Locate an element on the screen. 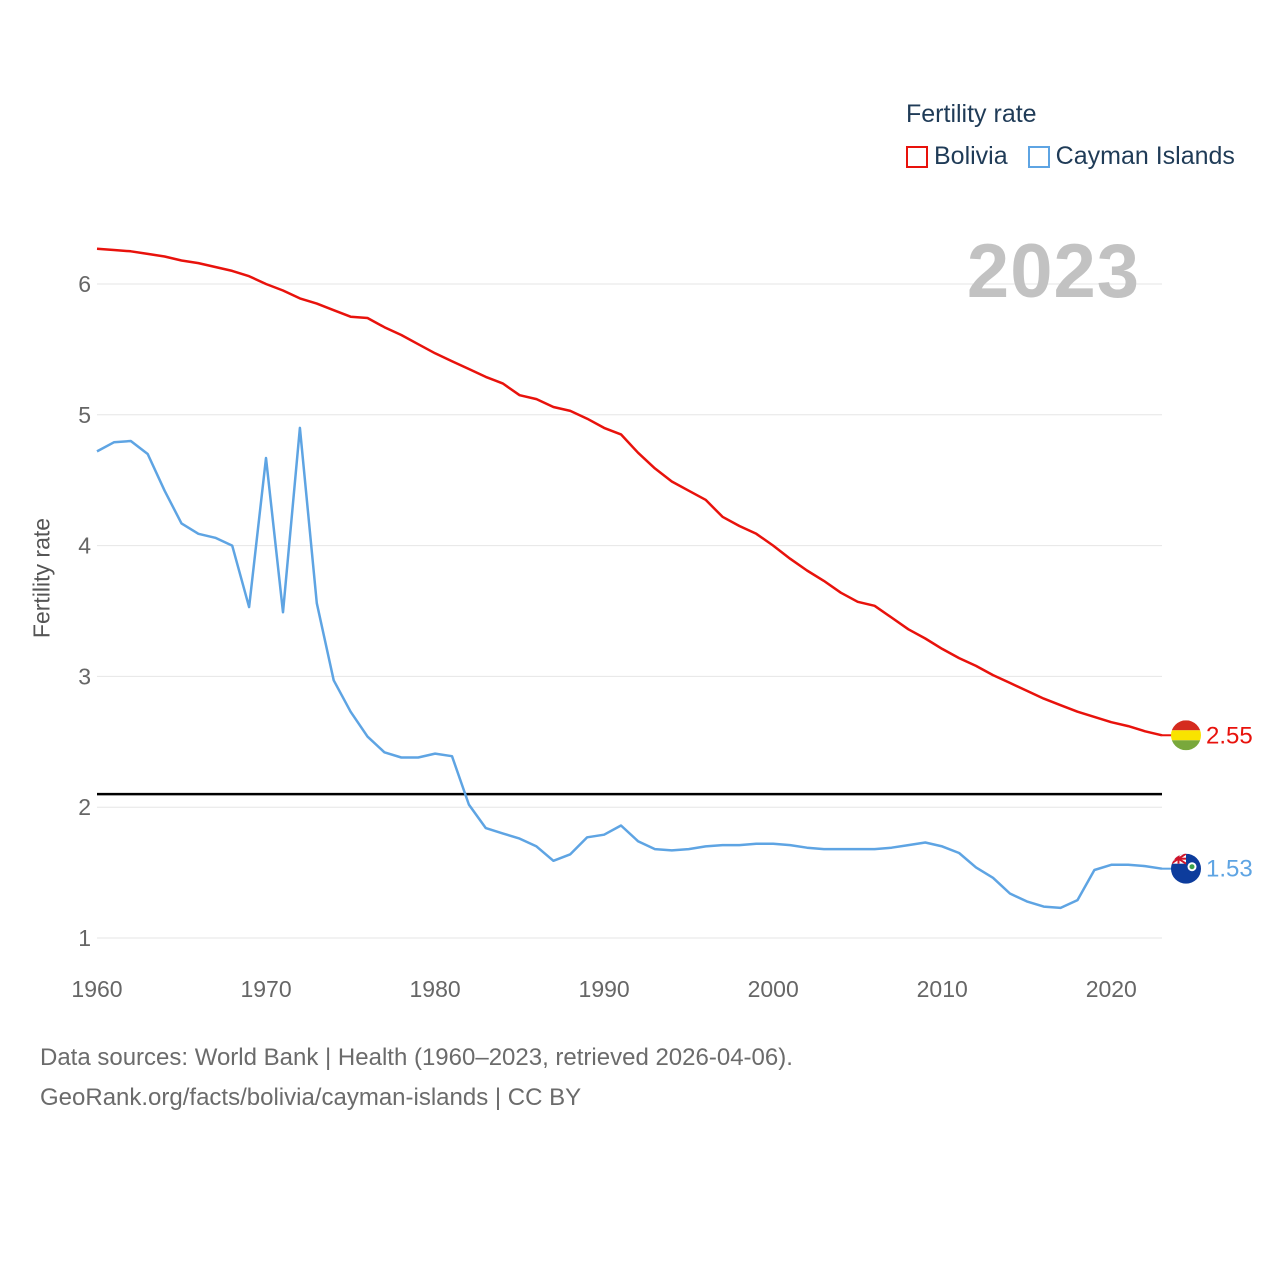 The width and height of the screenshot is (1280, 1280). x-axis-ticks: 1960 1970 1980 1990 2000 2010 2020 is located at coordinates (603, 989).